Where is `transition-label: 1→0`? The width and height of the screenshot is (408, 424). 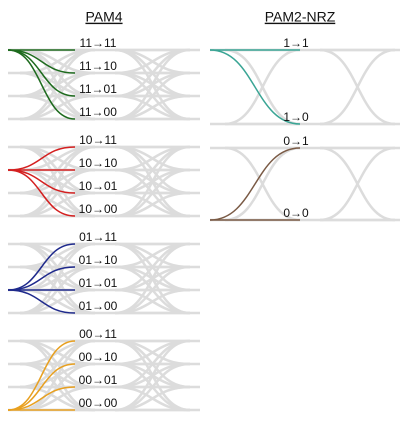 transition-label: 1→0 is located at coordinates (296, 117).